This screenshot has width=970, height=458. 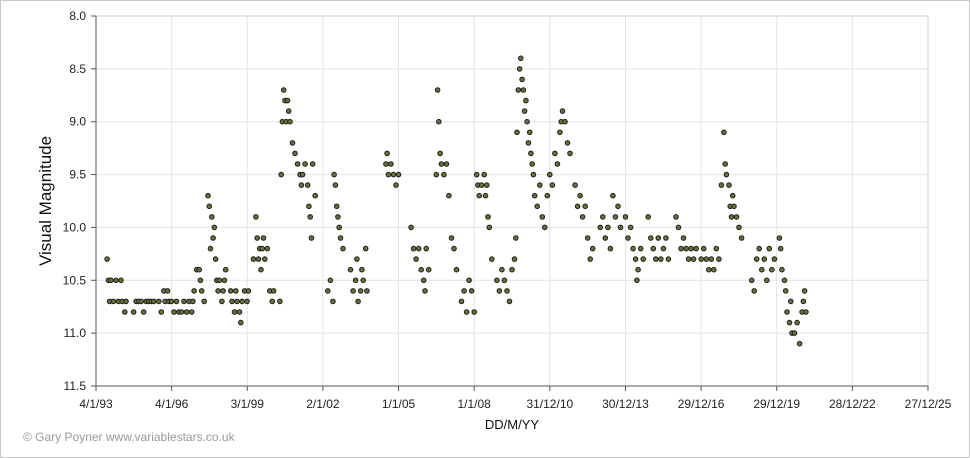 I want to click on y-axis-title: Visual Magnitude, so click(x=45, y=201).